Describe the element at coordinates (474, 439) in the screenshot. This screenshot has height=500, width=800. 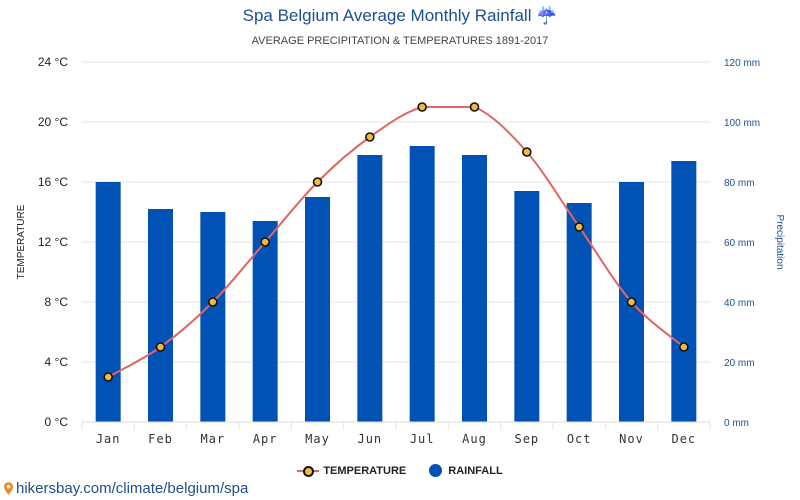
I see `x-tick-label: Aug` at that location.